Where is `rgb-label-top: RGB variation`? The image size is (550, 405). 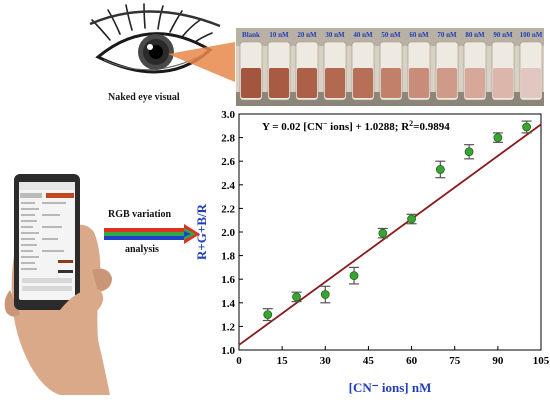 rgb-label-top: RGB variation is located at coordinates (140, 214).